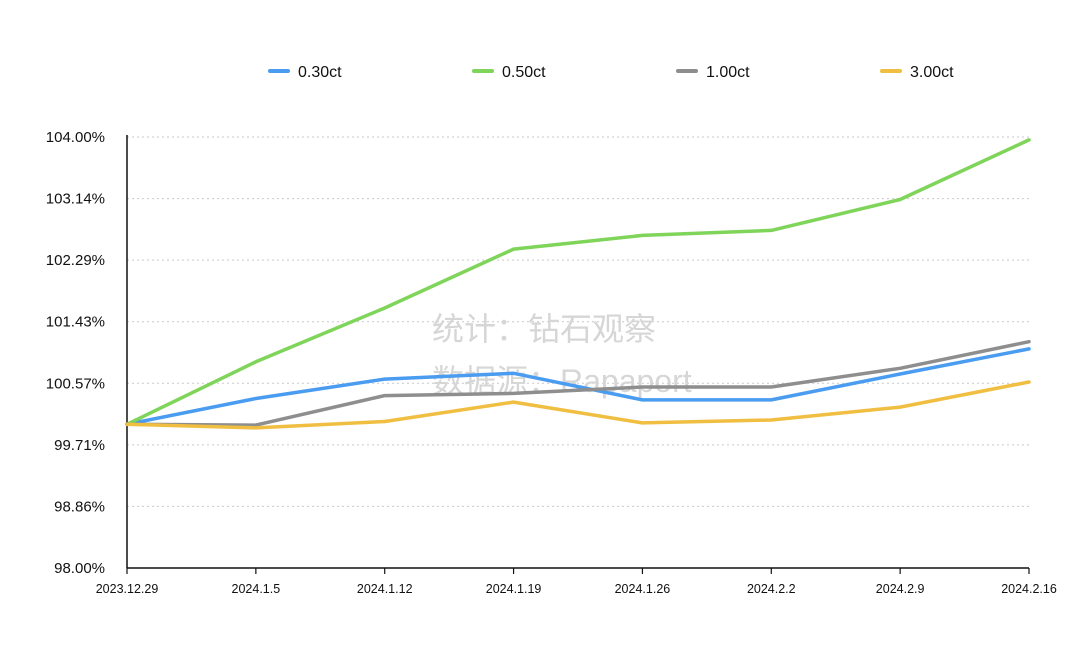 Image resolution: width=1080 pixels, height=651 pixels. I want to click on y-tick-label: 99.71%, so click(79, 445).